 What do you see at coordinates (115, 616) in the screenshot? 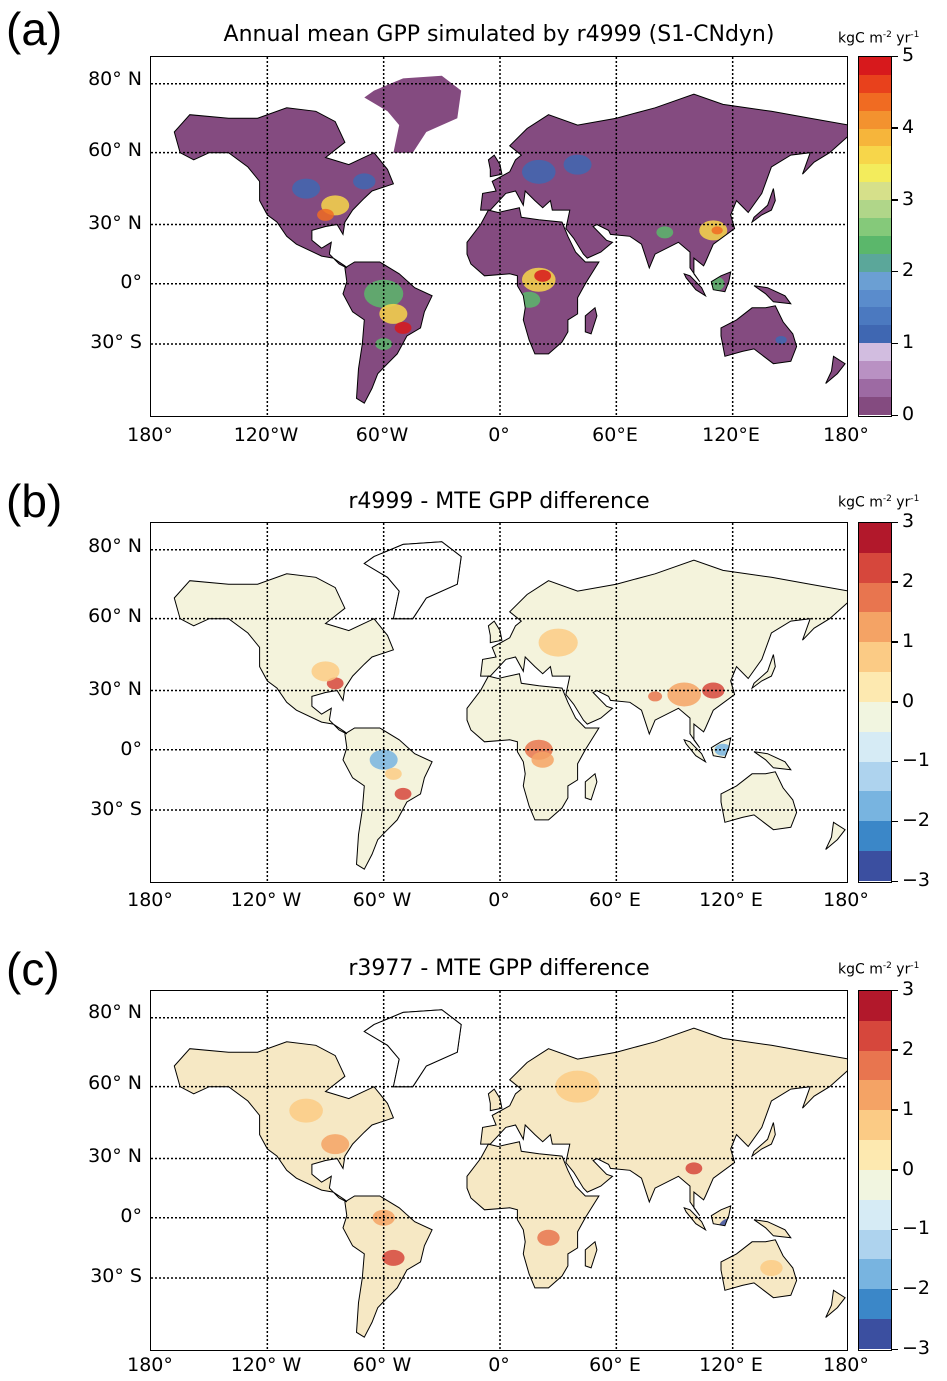
I see `lat-label-60n: 60° N` at bounding box center [115, 616].